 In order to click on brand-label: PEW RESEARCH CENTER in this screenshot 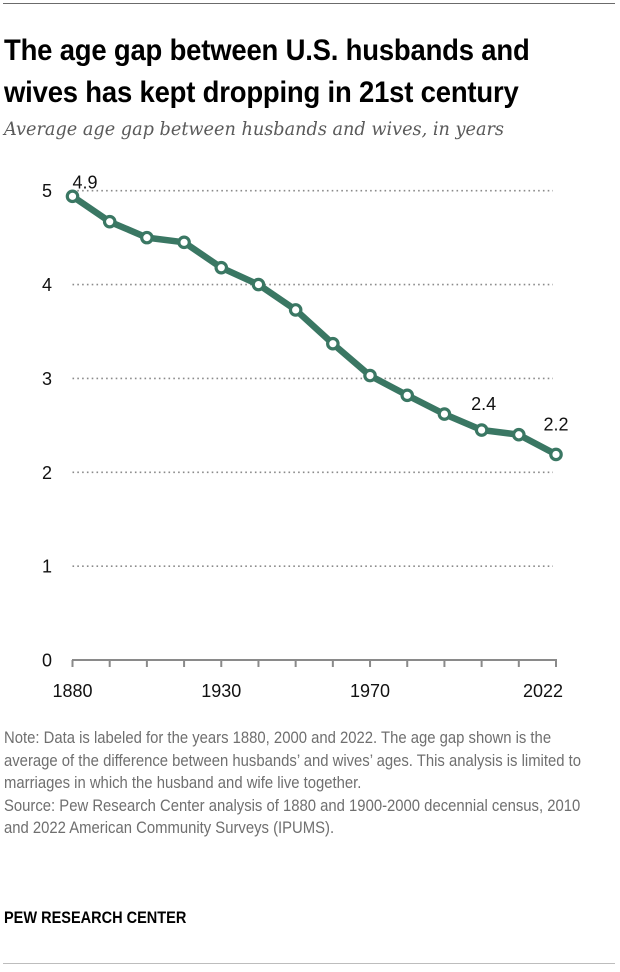, I will do `click(95, 918)`.